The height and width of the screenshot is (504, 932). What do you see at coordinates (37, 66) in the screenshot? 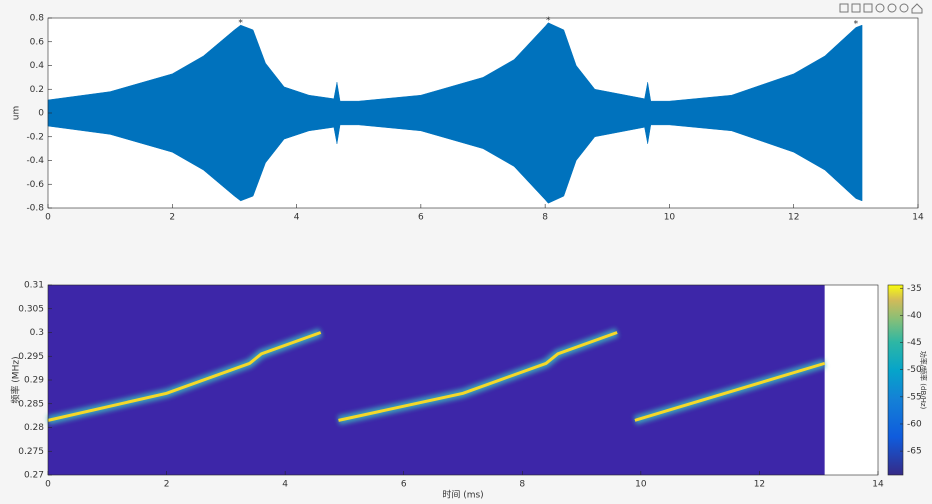
I see `y-tick-label: 0.4` at bounding box center [37, 66].